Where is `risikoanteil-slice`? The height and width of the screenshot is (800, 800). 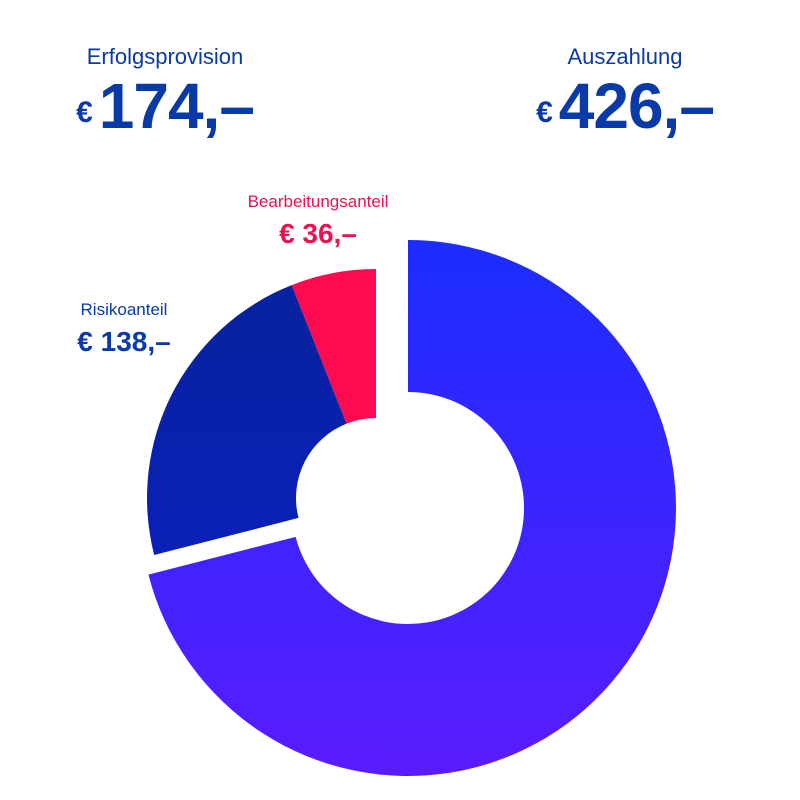 risikoanteil-slice is located at coordinates (246, 420).